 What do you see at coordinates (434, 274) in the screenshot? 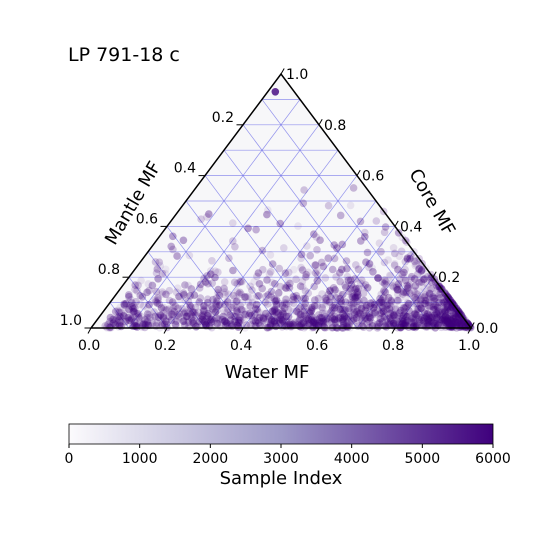
I see `right-tick-mark` at bounding box center [434, 274].